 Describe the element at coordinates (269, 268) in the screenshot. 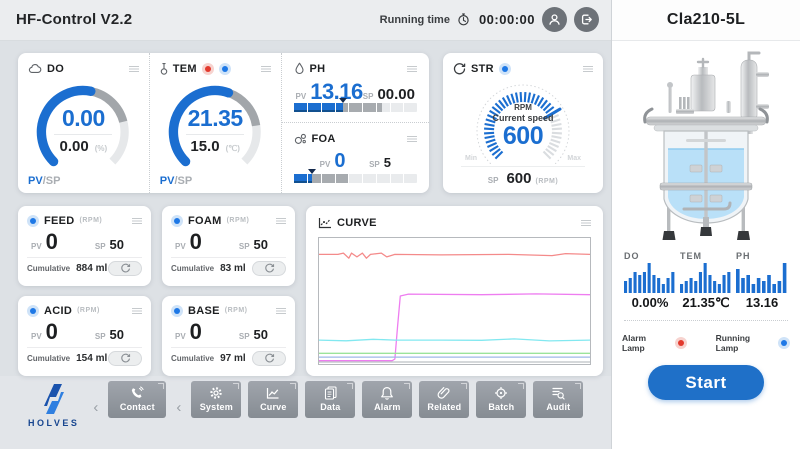

I see `foam-reset-button` at that location.